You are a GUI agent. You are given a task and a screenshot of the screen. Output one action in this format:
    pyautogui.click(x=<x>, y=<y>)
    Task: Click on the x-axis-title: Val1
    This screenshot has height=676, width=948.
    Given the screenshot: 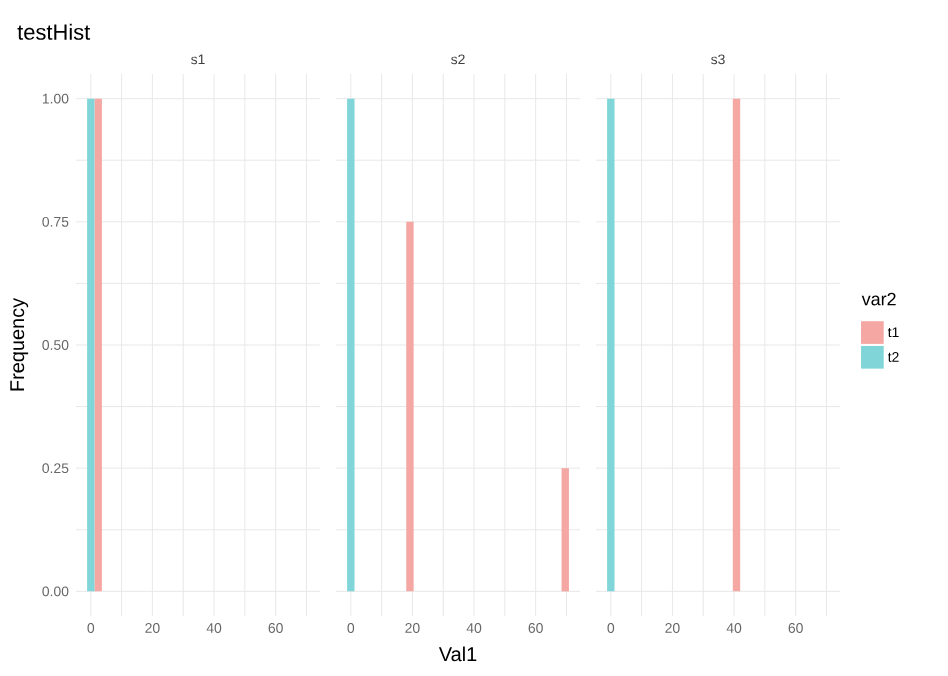 What is the action you would take?
    pyautogui.click(x=457, y=654)
    